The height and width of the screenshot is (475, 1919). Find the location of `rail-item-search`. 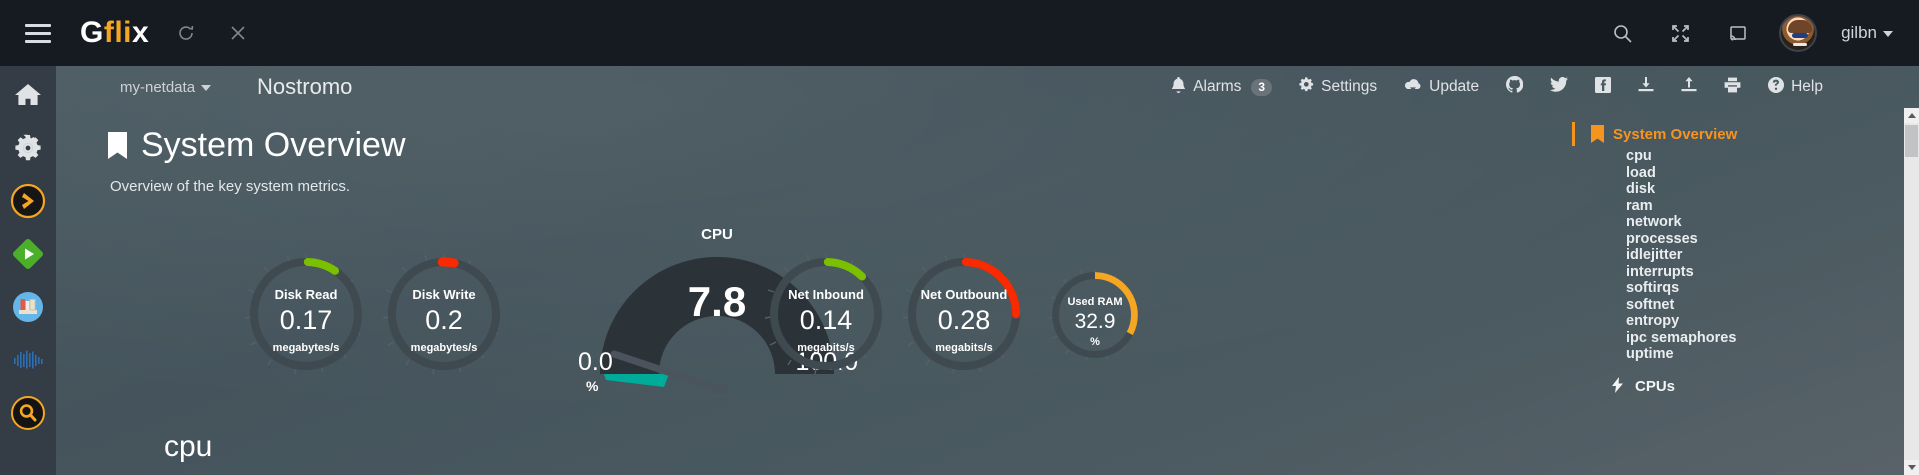

rail-item-search is located at coordinates (28, 415).